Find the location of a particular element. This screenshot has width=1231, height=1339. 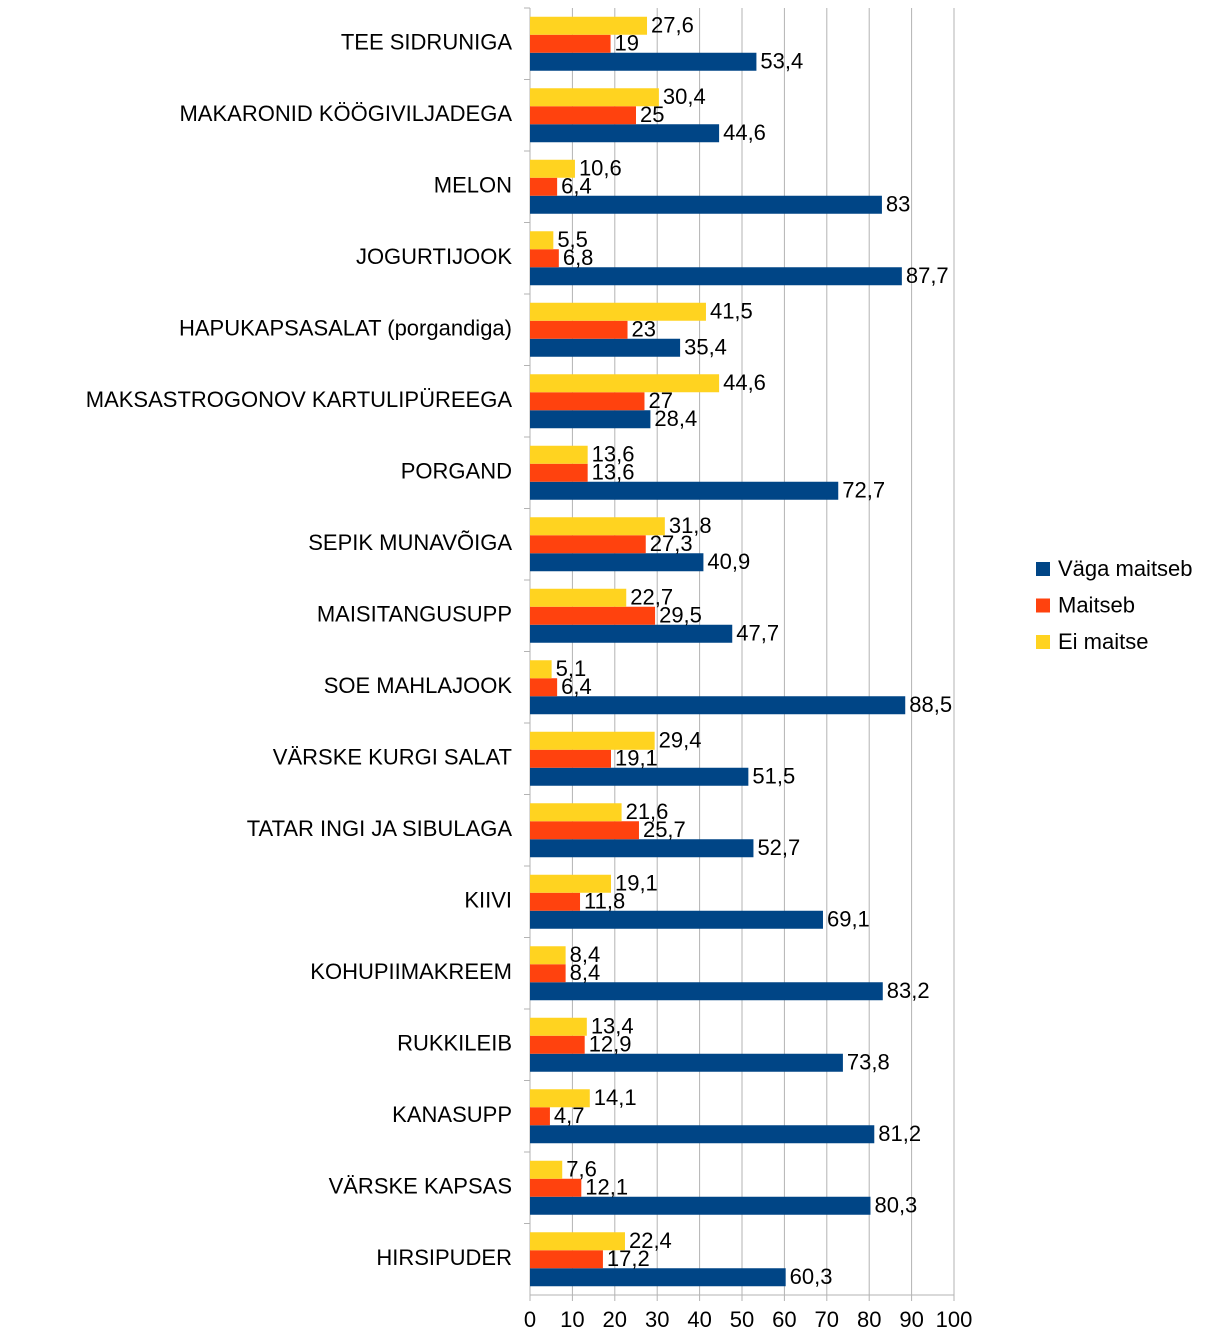

x-tick-label: 0 is located at coordinates (530, 1319).